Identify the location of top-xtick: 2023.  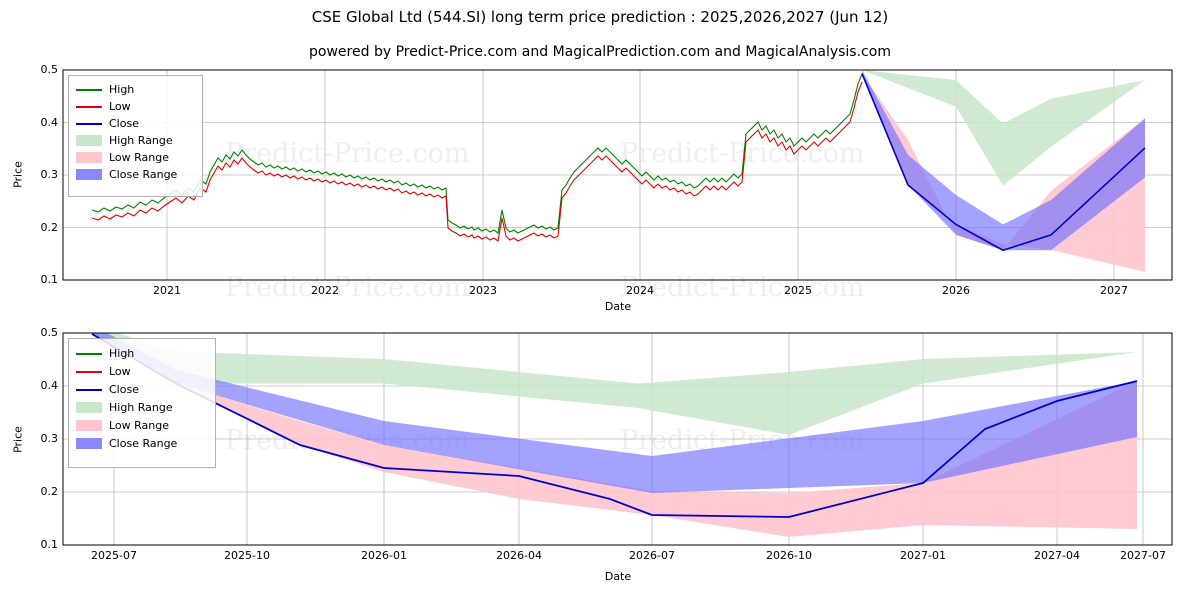
(483, 290).